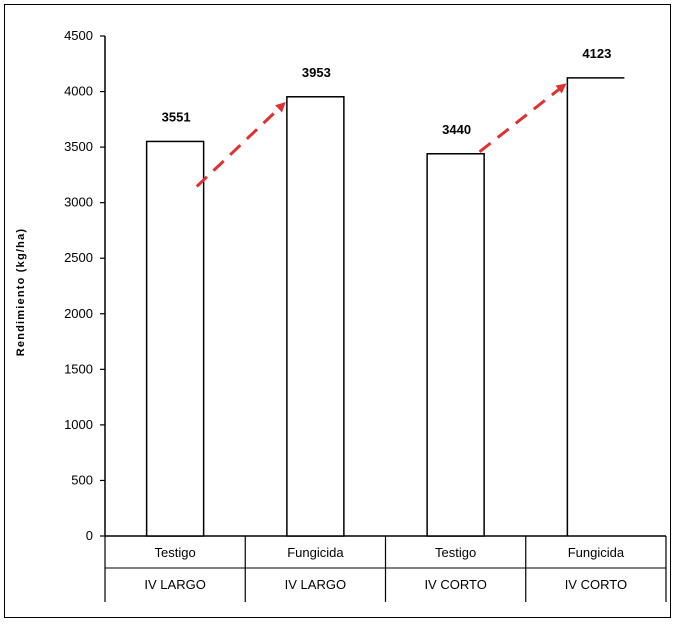 This screenshot has height=624, width=677. What do you see at coordinates (78, 146) in the screenshot?
I see `y-tick-label: 3500` at bounding box center [78, 146].